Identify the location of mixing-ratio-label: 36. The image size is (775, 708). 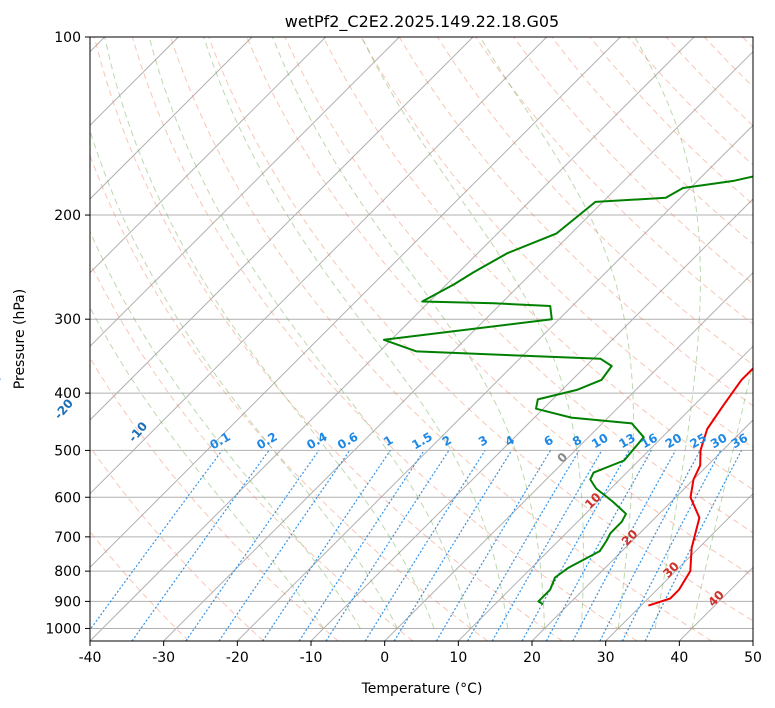
(739, 441).